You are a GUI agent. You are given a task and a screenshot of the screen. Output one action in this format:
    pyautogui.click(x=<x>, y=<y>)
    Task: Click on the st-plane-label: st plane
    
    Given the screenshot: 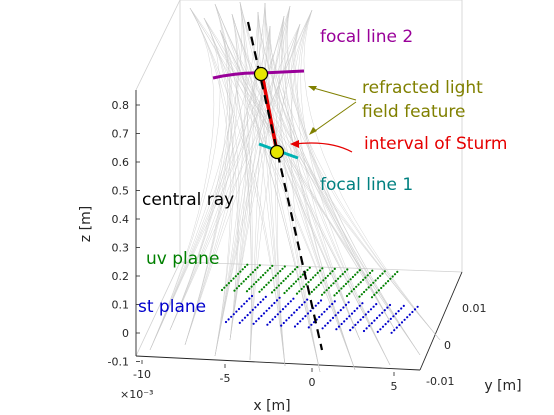 What is the action you would take?
    pyautogui.click(x=172, y=307)
    